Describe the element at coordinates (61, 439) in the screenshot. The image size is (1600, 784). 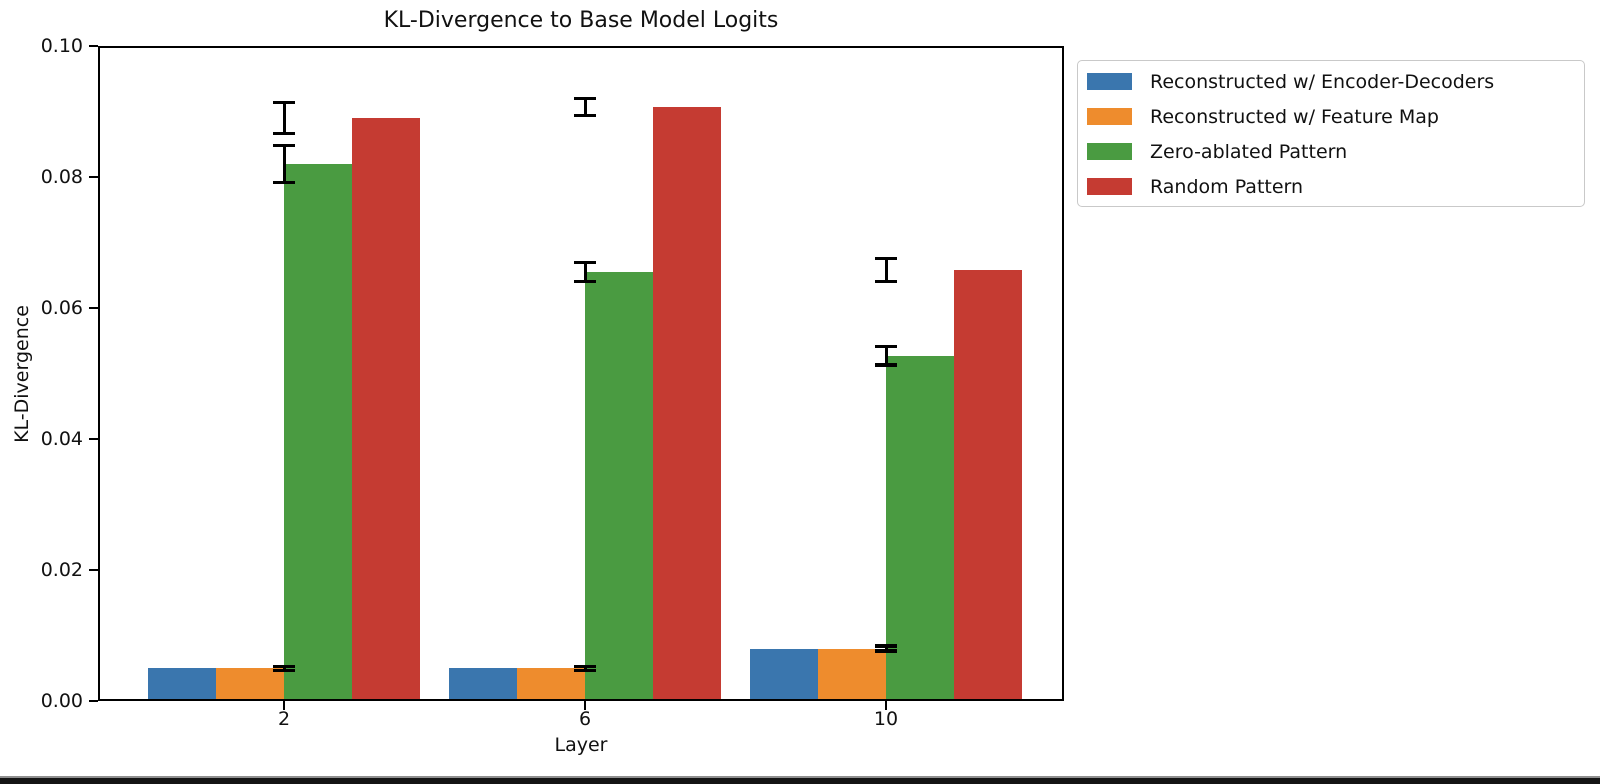
I see `y-tick-label-0.04: 0.04` at that location.